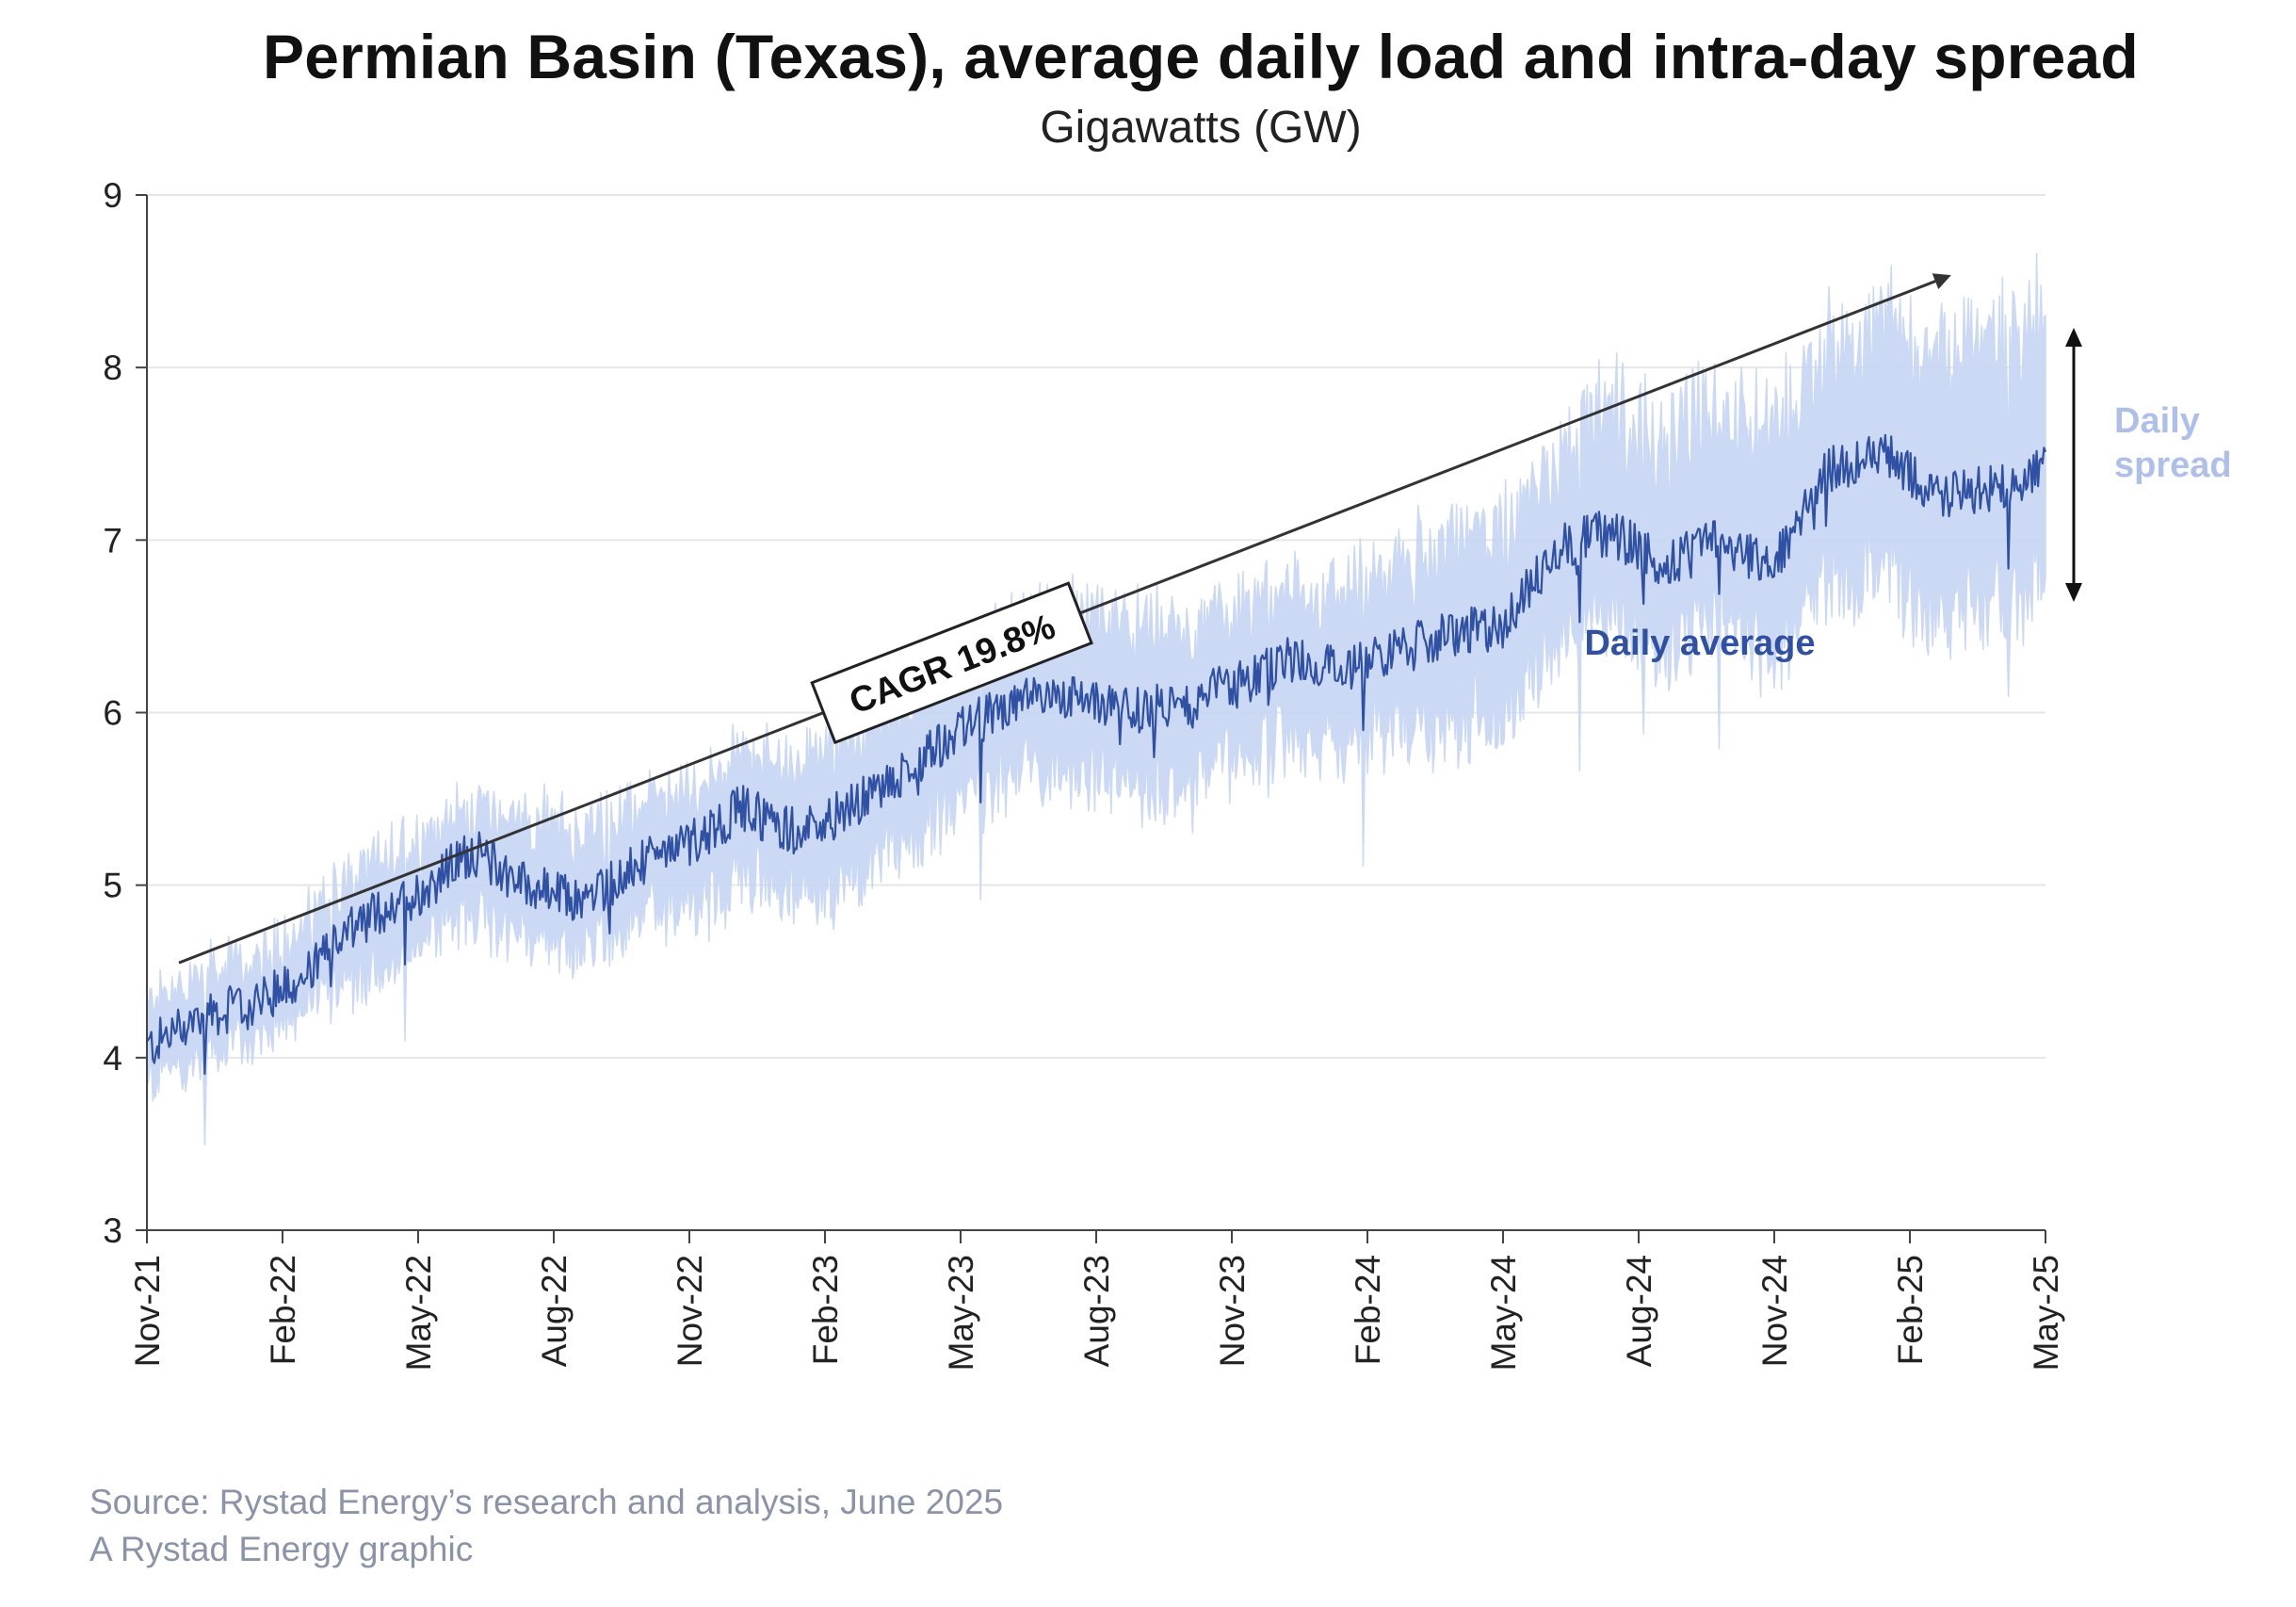 The image size is (2296, 1607). Describe the element at coordinates (2157, 421) in the screenshot. I see `daily-spread-label-line1: Daily` at that location.